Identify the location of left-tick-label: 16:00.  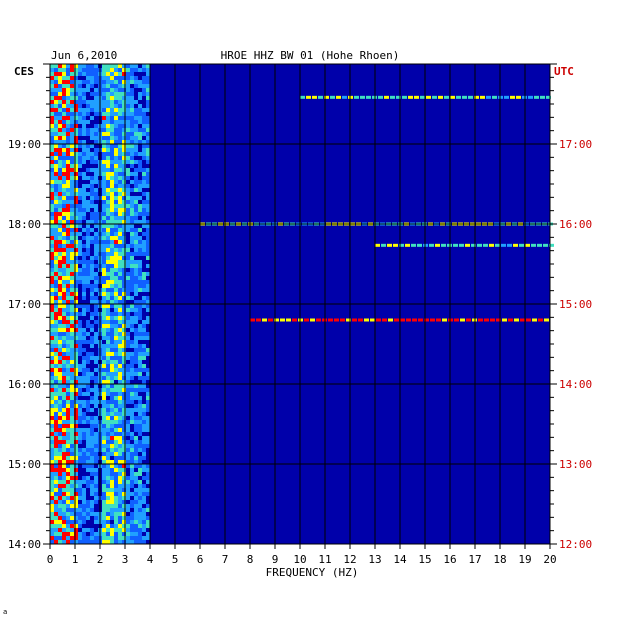
(24, 384).